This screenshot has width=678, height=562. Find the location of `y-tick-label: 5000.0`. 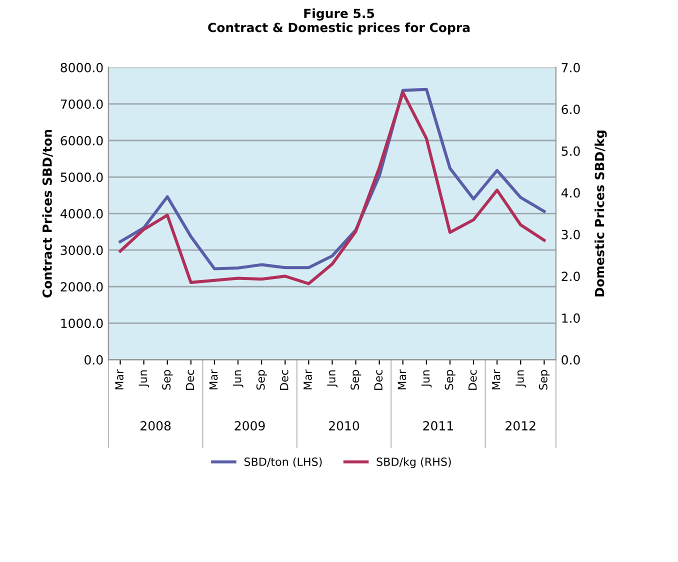

y-tick-label: 5000.0 is located at coordinates (81, 177).